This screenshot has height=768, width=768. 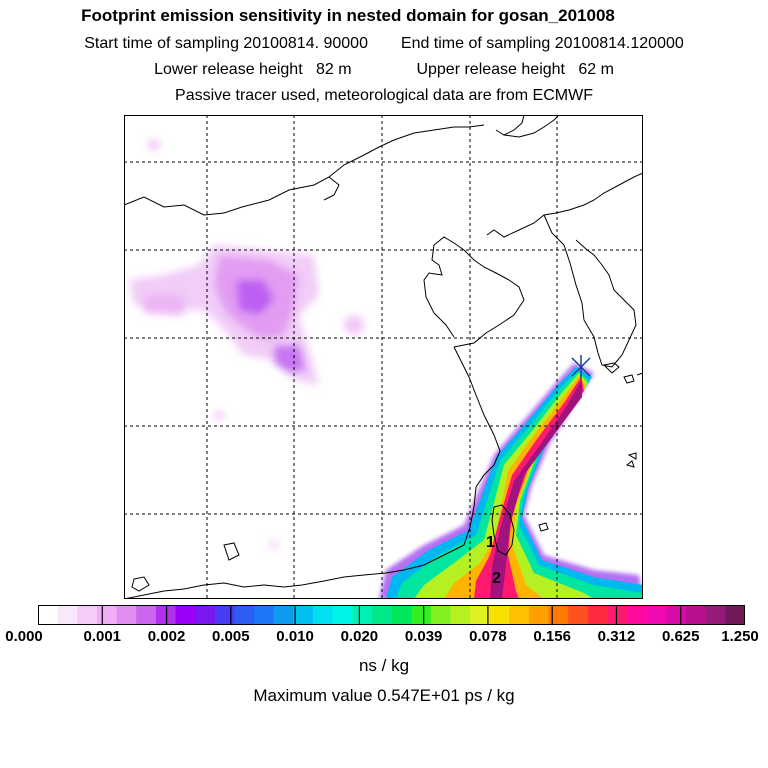 I want to click on colorbar, so click(x=391, y=615).